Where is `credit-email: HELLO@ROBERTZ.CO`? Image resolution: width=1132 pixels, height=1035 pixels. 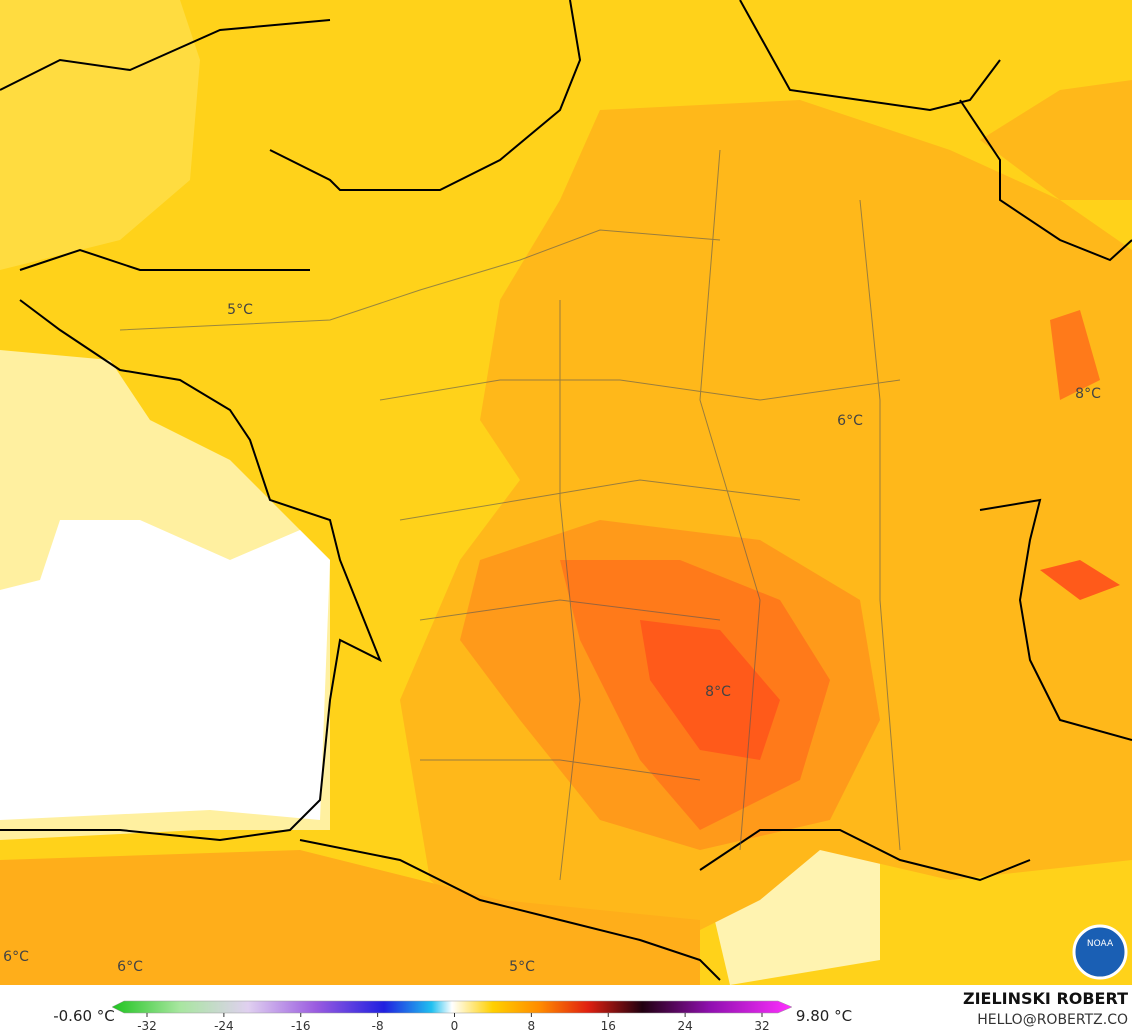 credit-email: HELLO@ROBERTZ.CO is located at coordinates (1052, 1020).